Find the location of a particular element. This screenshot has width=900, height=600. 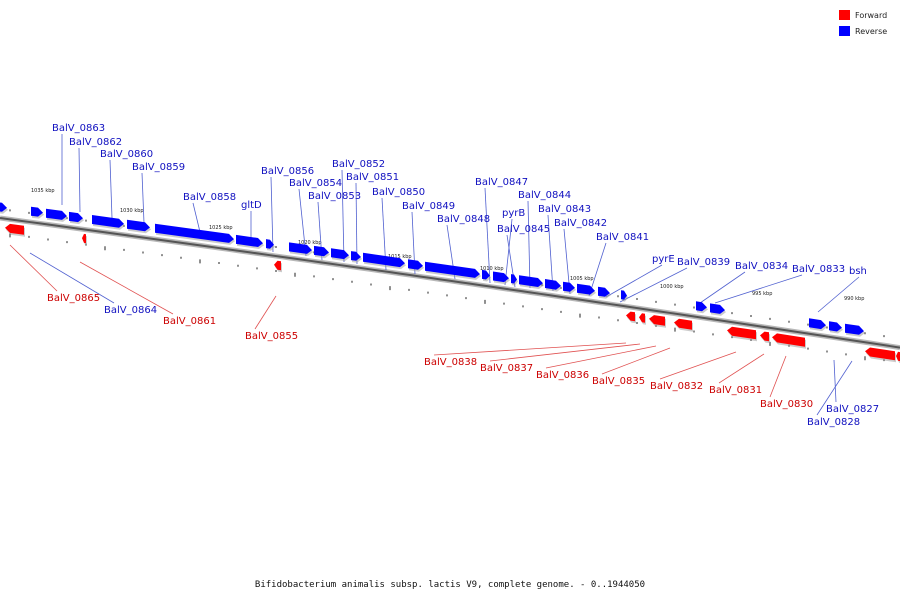

gene-label: BalV_0856 is located at coordinates (287, 171).